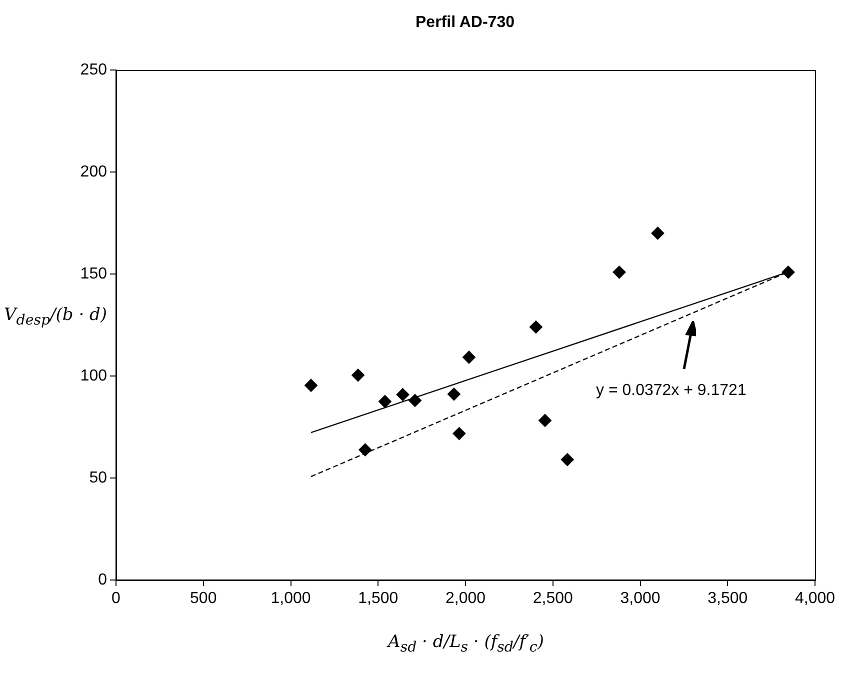  What do you see at coordinates (56, 316) in the screenshot?
I see `y-axis-title: V$_{desp}$/(b · d)` at bounding box center [56, 316].